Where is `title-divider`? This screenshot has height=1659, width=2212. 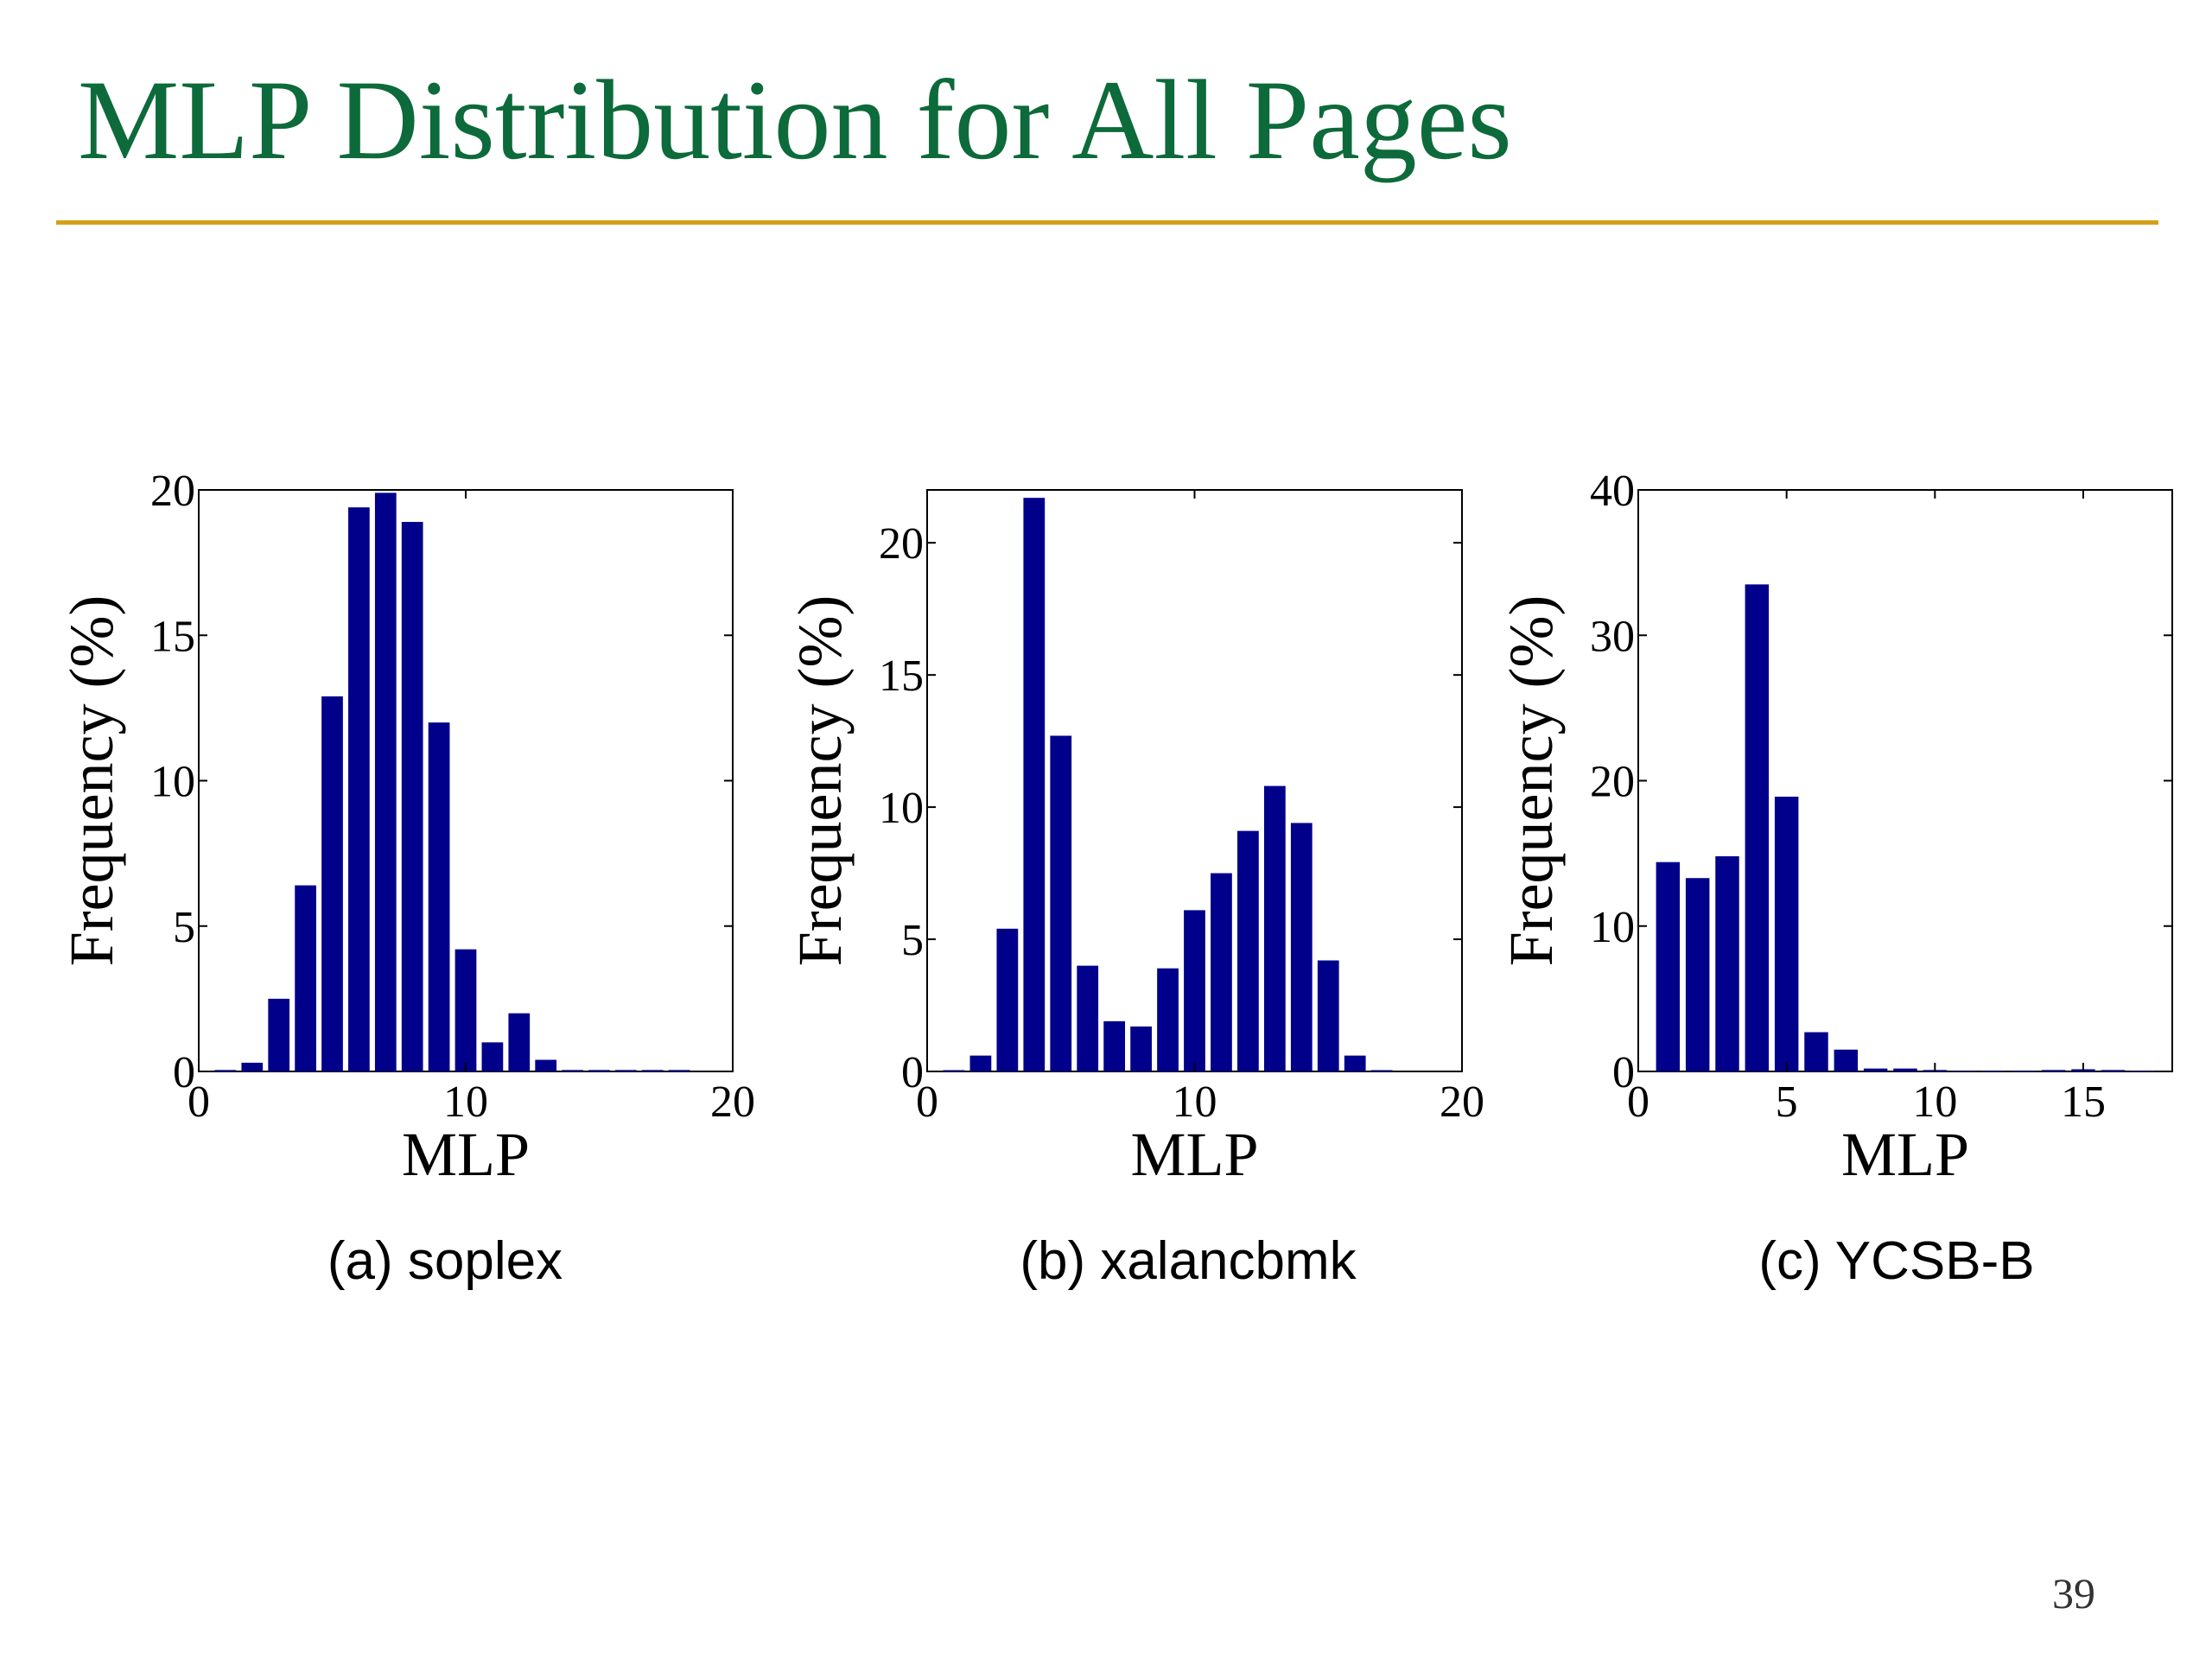 title-divider is located at coordinates (1107, 222).